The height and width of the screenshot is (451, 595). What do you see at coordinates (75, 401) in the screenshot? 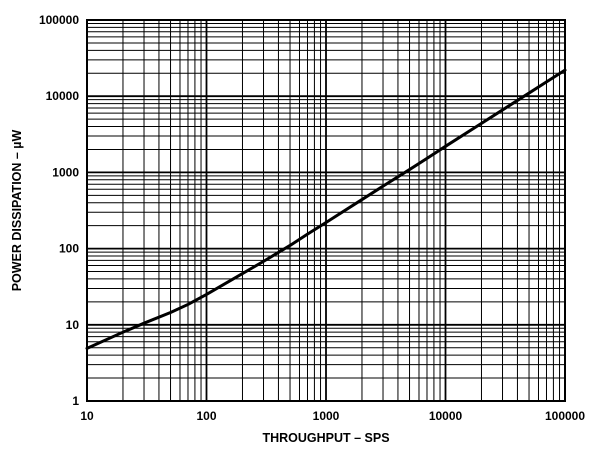
I see `y-tick-label: 1` at bounding box center [75, 401].